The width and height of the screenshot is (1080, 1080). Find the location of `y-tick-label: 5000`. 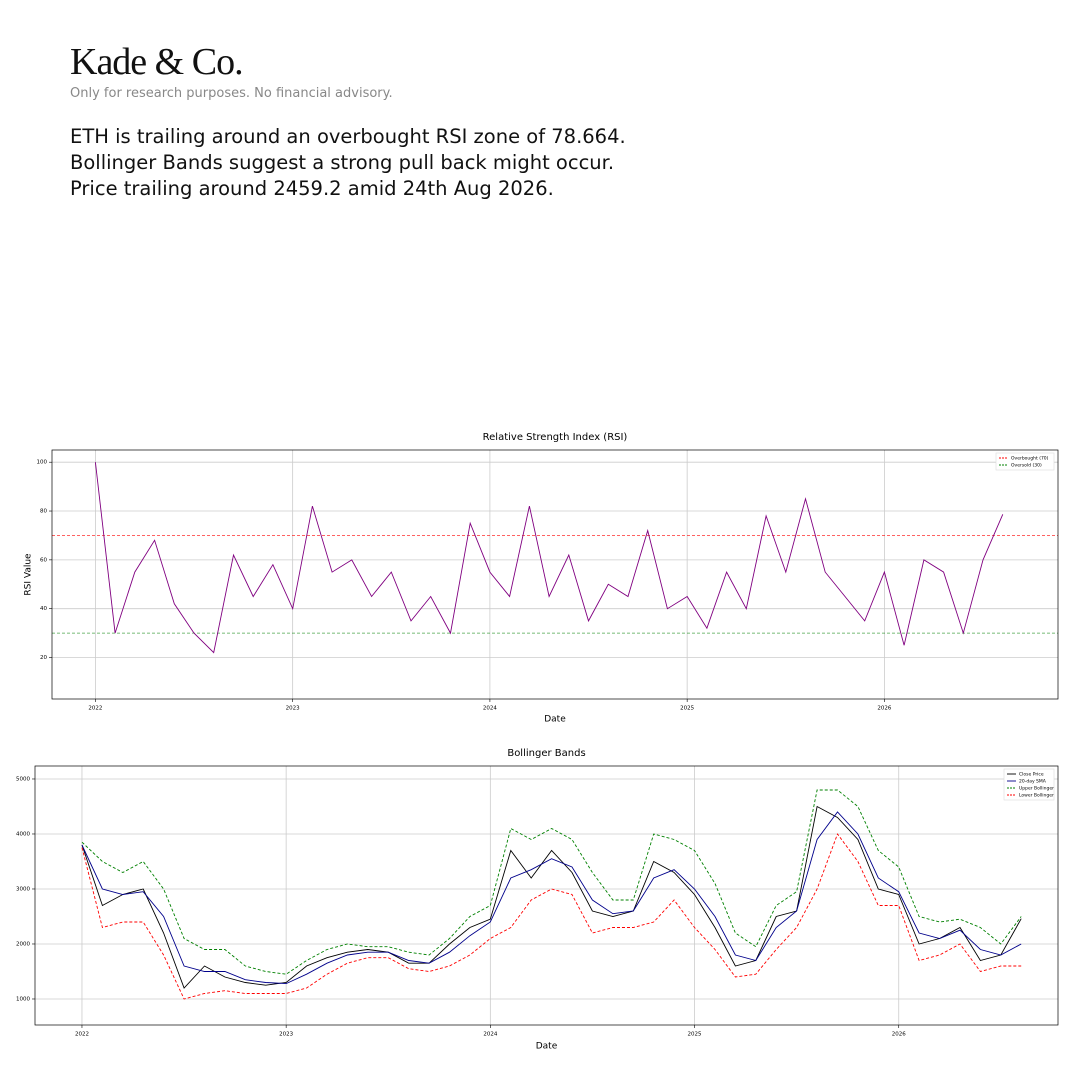

y-tick-label: 5000 is located at coordinates (23, 779).